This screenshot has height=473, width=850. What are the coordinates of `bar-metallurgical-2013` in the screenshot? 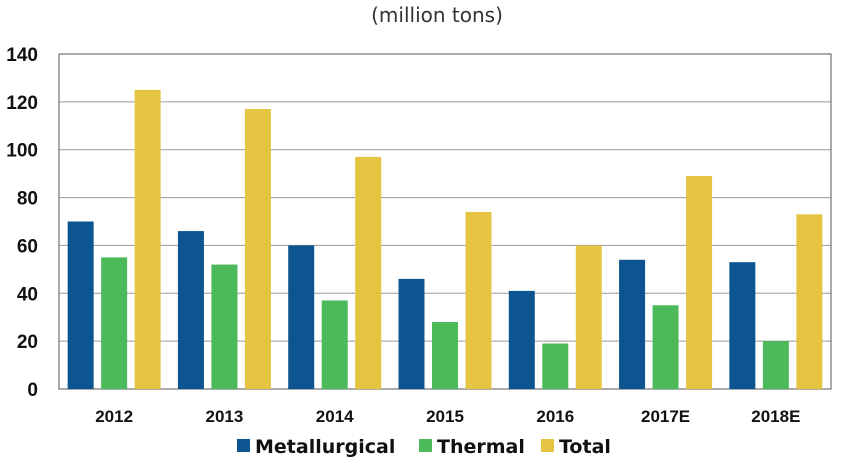 It's located at (190, 310).